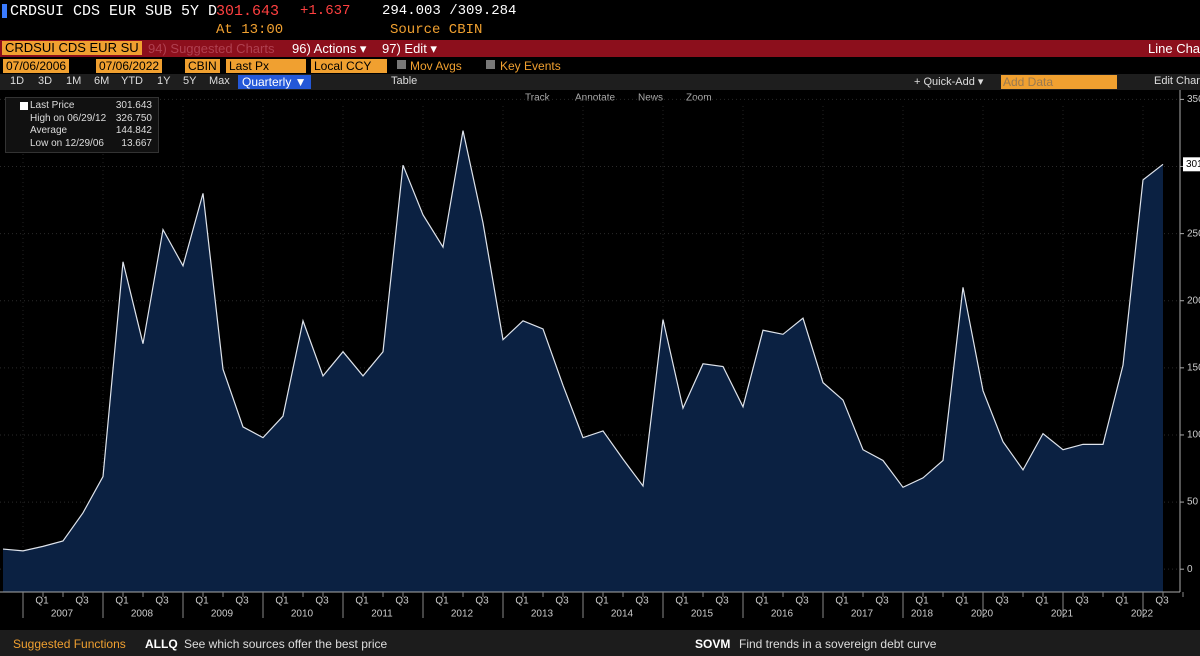  What do you see at coordinates (538, 98) in the screenshot?
I see `chart-tool: Track` at bounding box center [538, 98].